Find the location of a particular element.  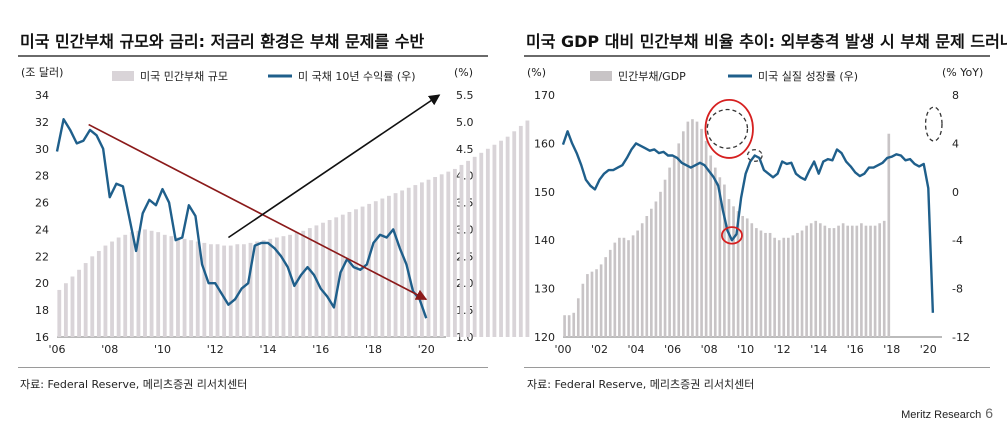

right-y-left-tick: 160 is located at coordinates (544, 143).